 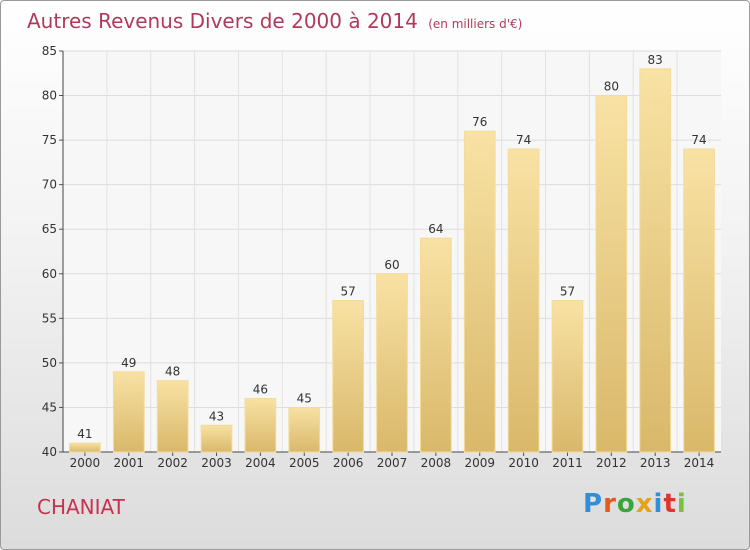 What do you see at coordinates (84, 434) in the screenshot?
I see `data-label: 41` at bounding box center [84, 434].